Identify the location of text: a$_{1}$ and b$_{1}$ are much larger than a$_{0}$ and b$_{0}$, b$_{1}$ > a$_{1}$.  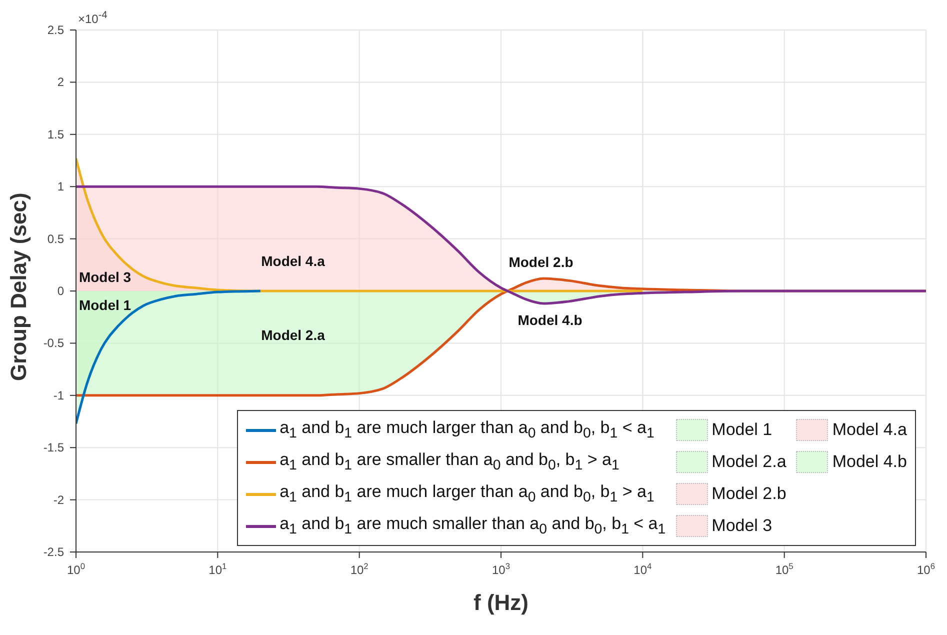
(467, 494).